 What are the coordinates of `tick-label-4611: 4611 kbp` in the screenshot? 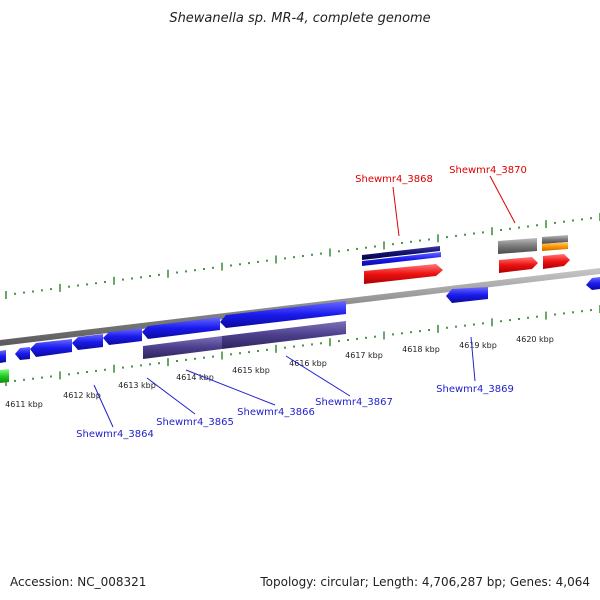 It's located at (24, 404).